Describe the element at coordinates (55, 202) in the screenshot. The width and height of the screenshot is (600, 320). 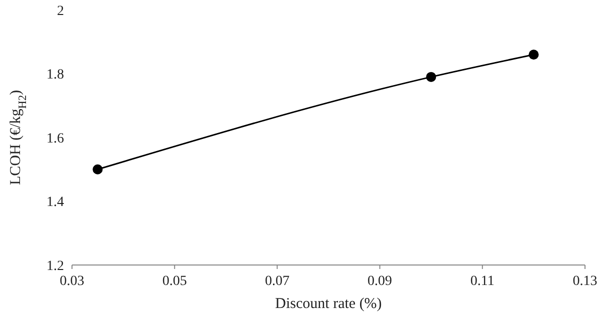
I see `y-tick-label: 1.4` at that location.